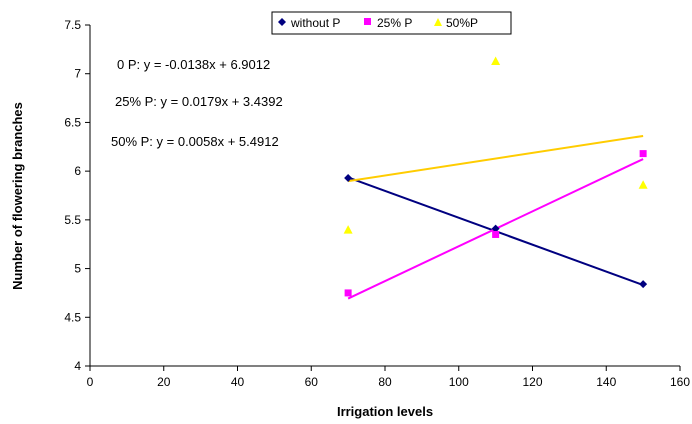  What do you see at coordinates (238, 382) in the screenshot?
I see `x-tick-label: 40` at bounding box center [238, 382].